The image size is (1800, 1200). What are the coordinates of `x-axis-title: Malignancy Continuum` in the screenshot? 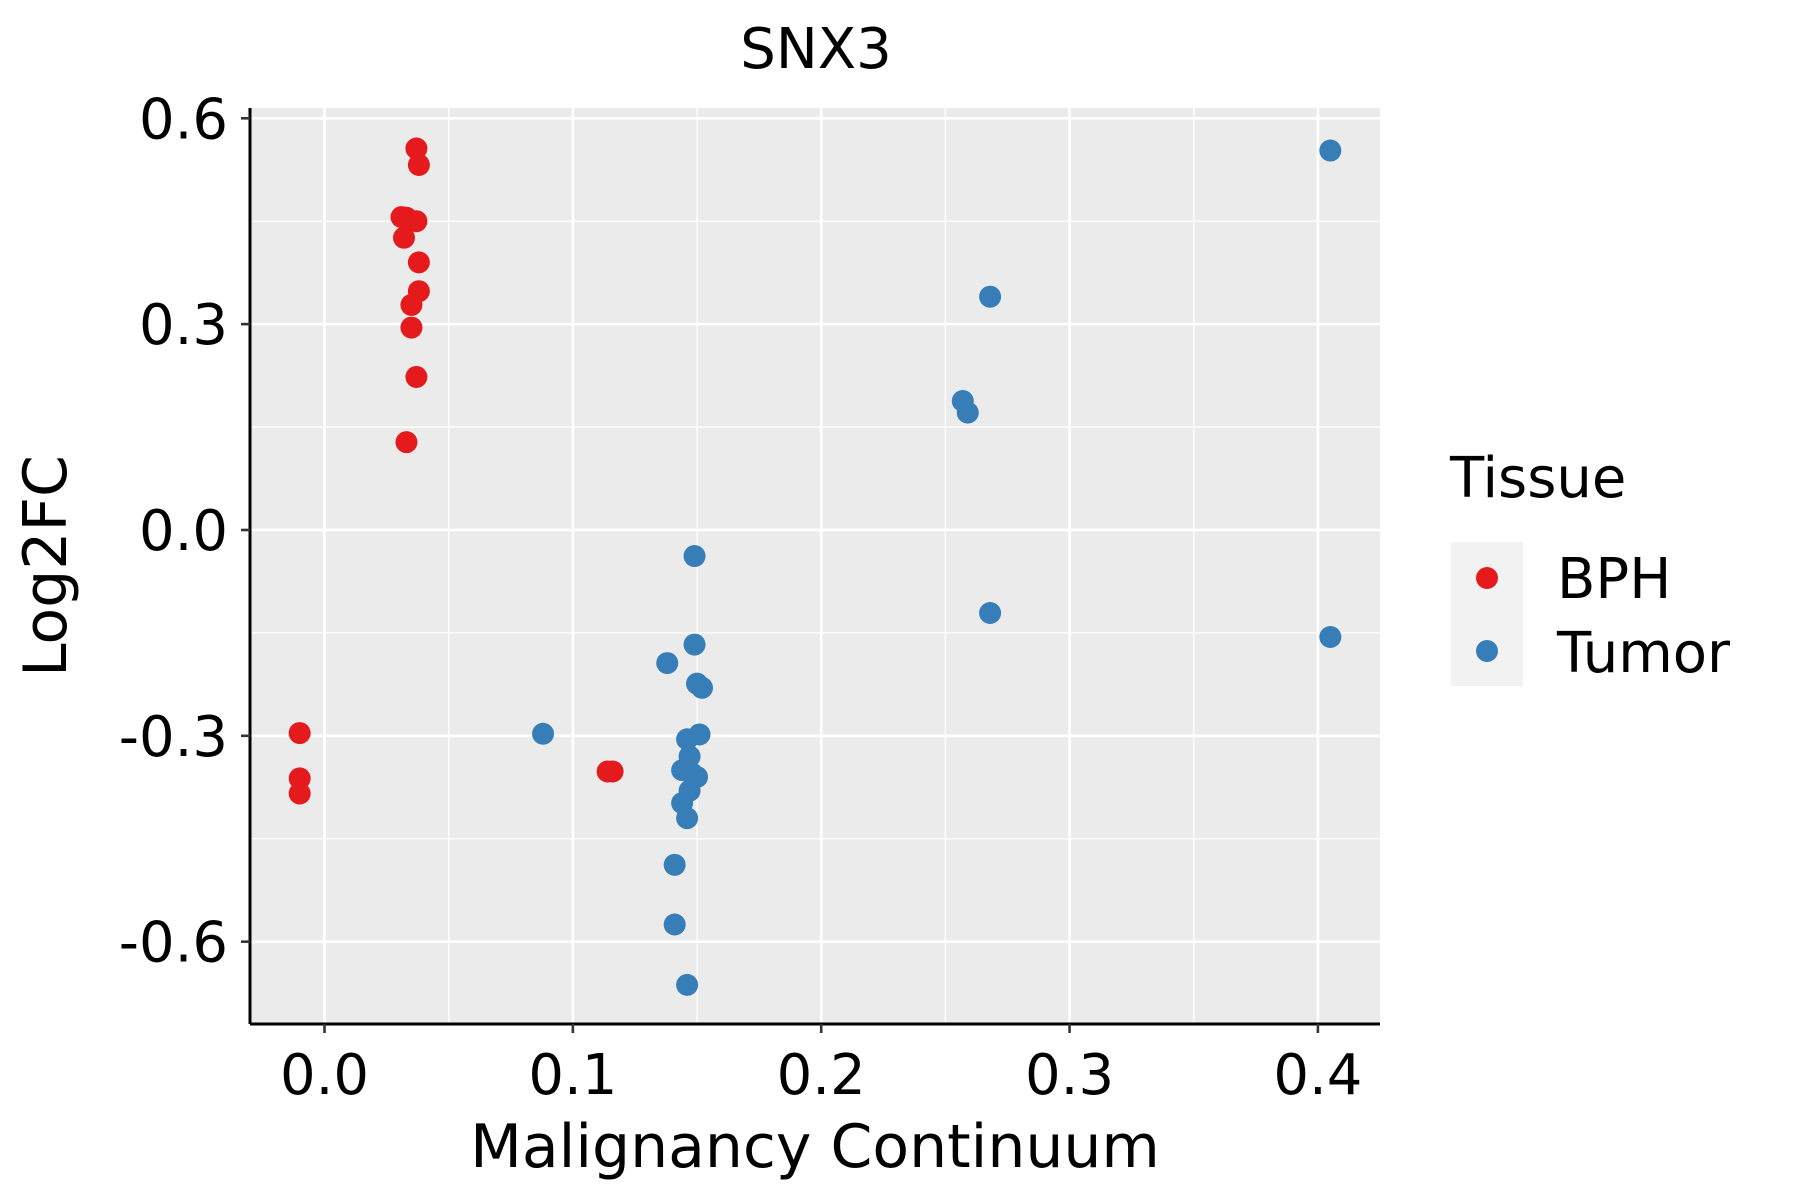 It's located at (815, 1147).